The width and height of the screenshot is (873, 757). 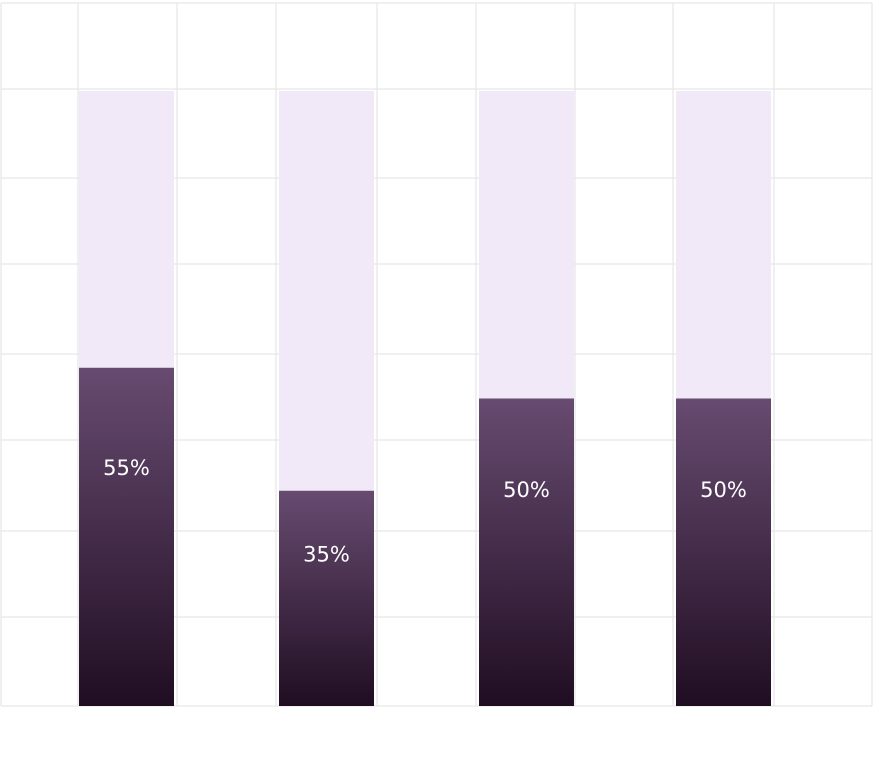 I want to click on bar-value-label-4: 50%, so click(x=723, y=490).